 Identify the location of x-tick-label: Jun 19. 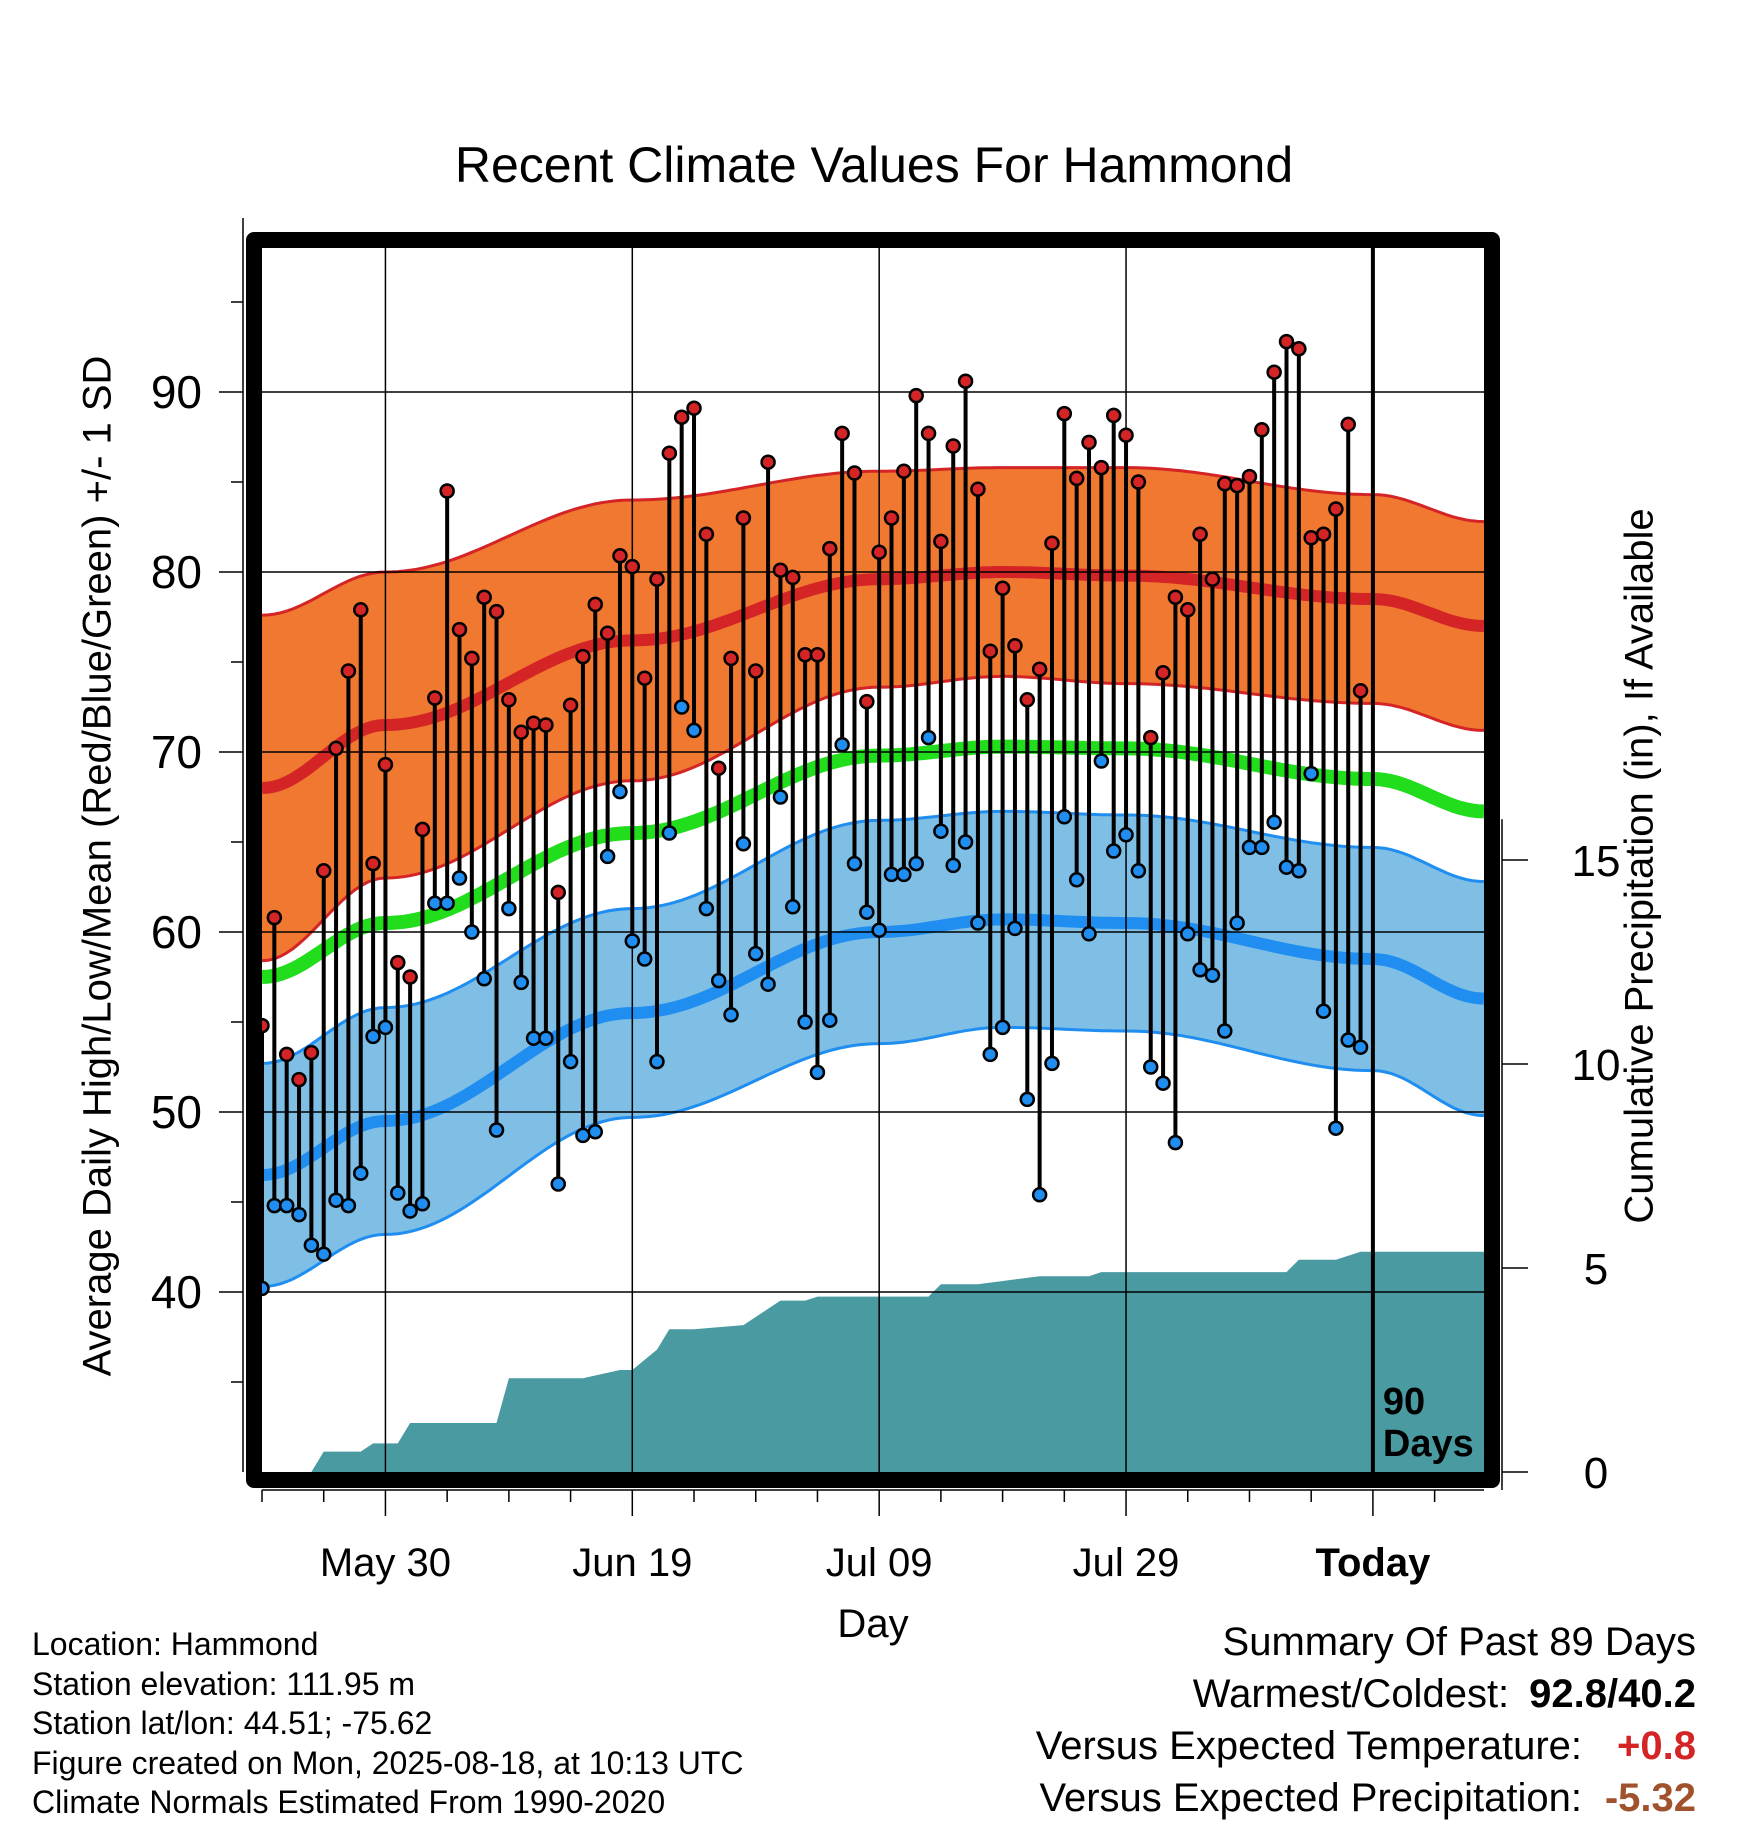
(632, 1563).